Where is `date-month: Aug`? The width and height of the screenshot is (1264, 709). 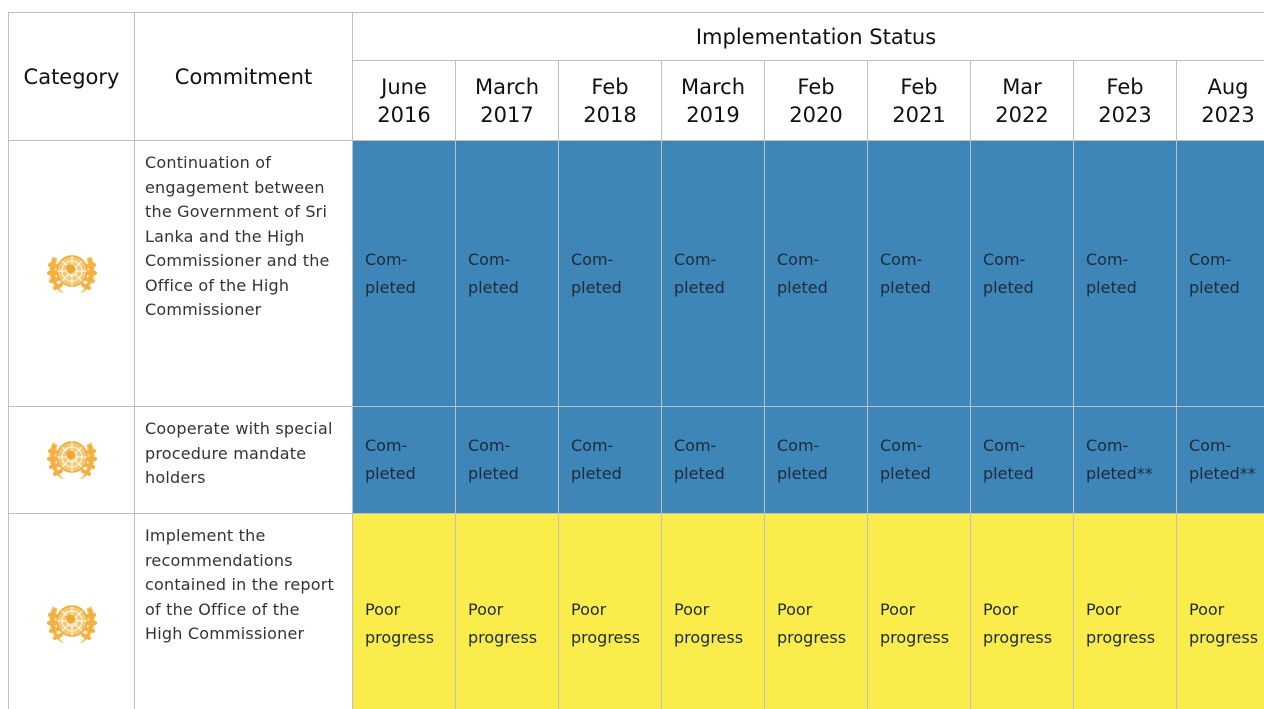
date-month: Aug is located at coordinates (1228, 86).